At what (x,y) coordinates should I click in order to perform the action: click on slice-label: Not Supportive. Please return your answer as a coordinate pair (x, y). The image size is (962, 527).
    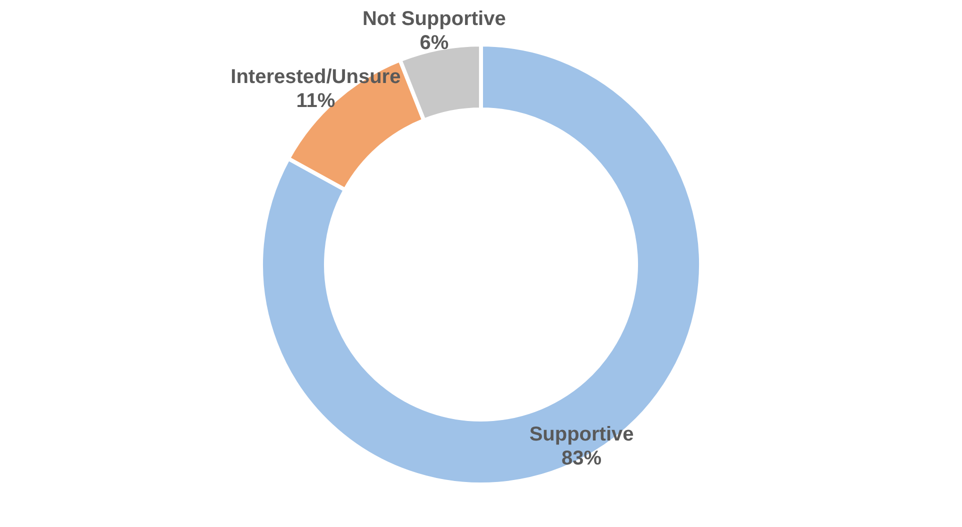
    Looking at the image, I should click on (434, 19).